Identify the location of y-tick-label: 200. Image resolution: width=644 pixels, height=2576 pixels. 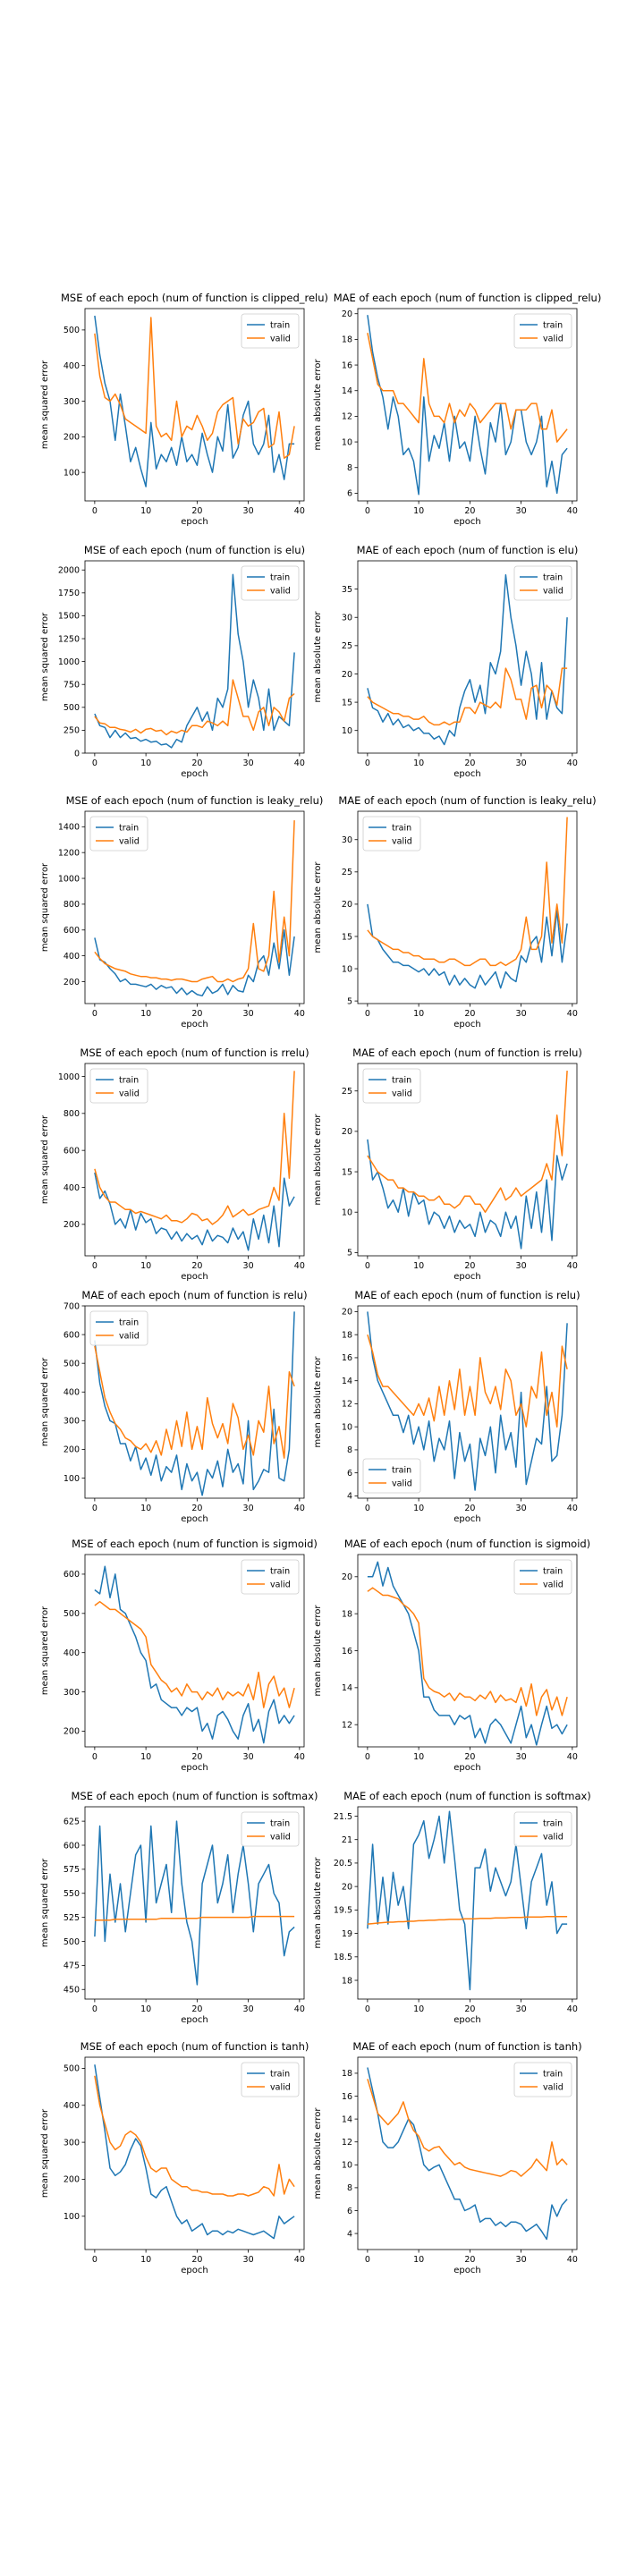
(72, 2180).